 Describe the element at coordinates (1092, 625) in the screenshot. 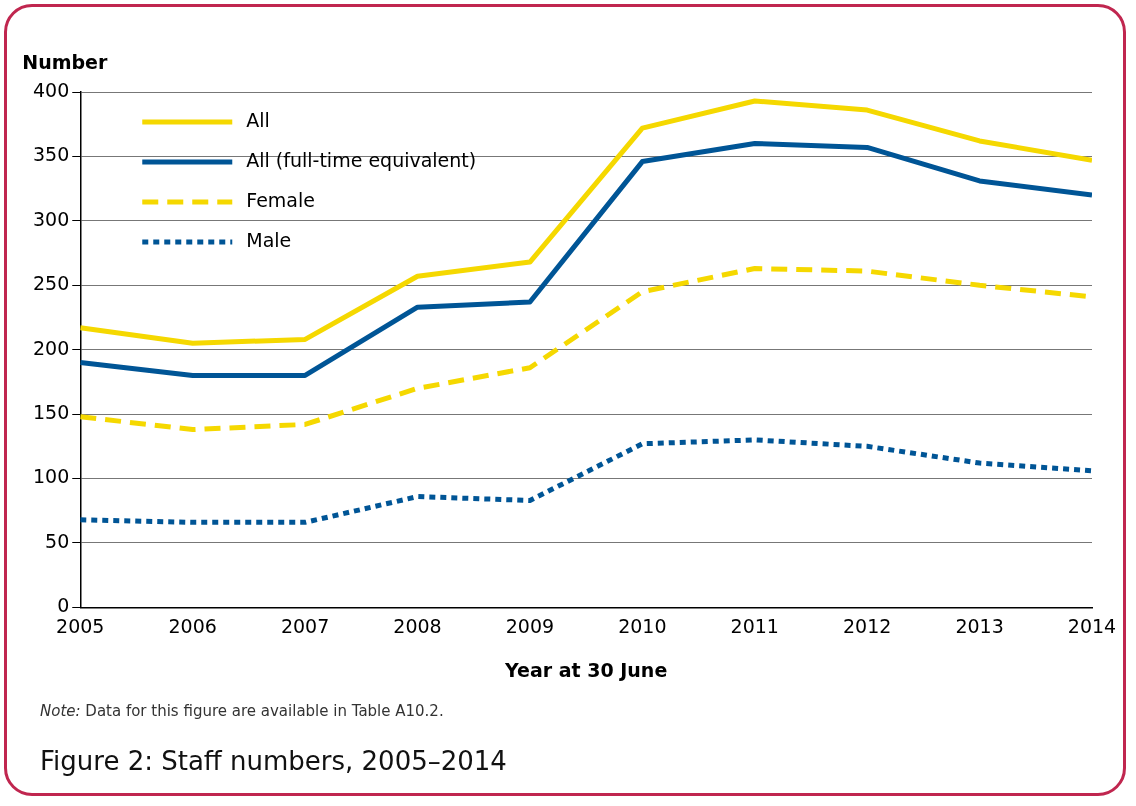

I see `x-tick-label: 2014` at that location.